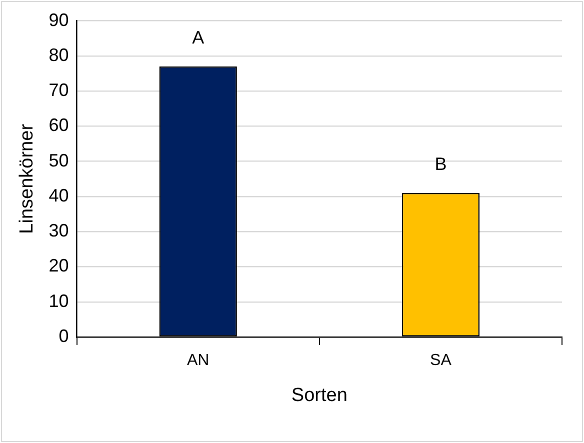 Image resolution: width=584 pixels, height=443 pixels. I want to click on y-tick-label: 90, so click(58, 20).